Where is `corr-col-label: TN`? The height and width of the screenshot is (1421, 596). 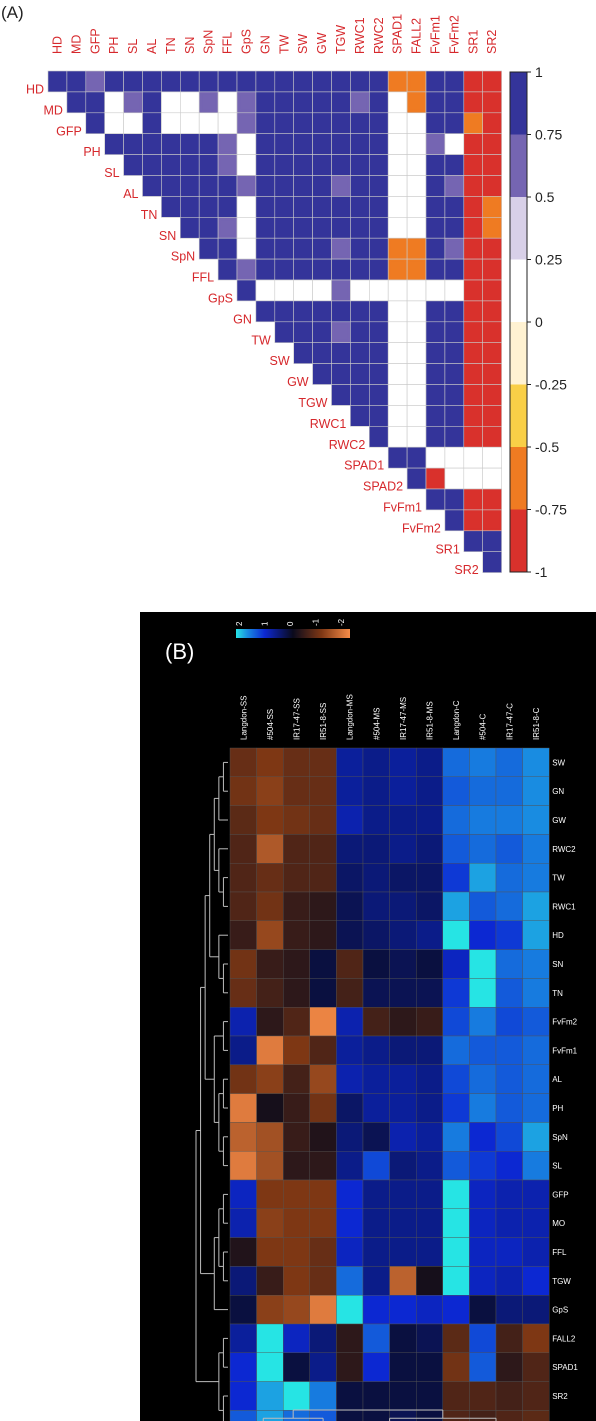
corr-col-label: TN is located at coordinates (171, 45).